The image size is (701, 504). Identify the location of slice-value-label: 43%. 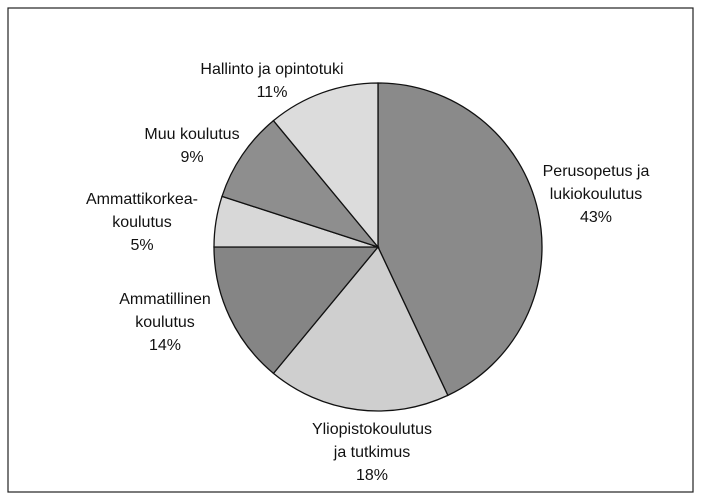
(596, 217).